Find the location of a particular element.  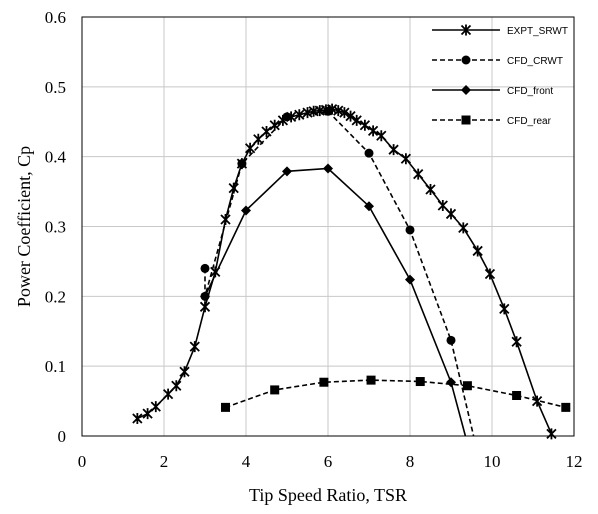

legend-label: CFD_rear is located at coordinates (529, 121).